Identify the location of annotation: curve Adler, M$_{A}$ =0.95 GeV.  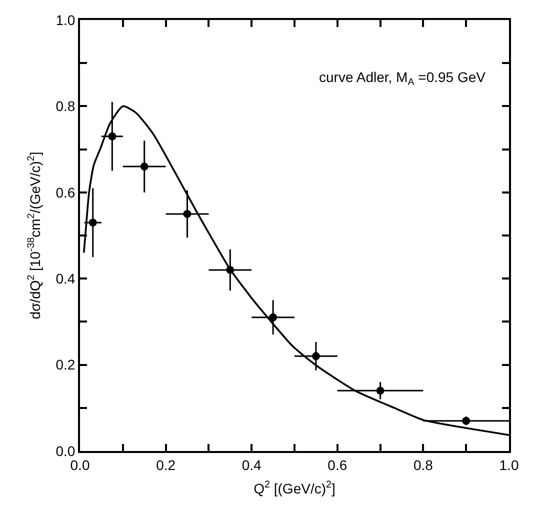
(402, 78).